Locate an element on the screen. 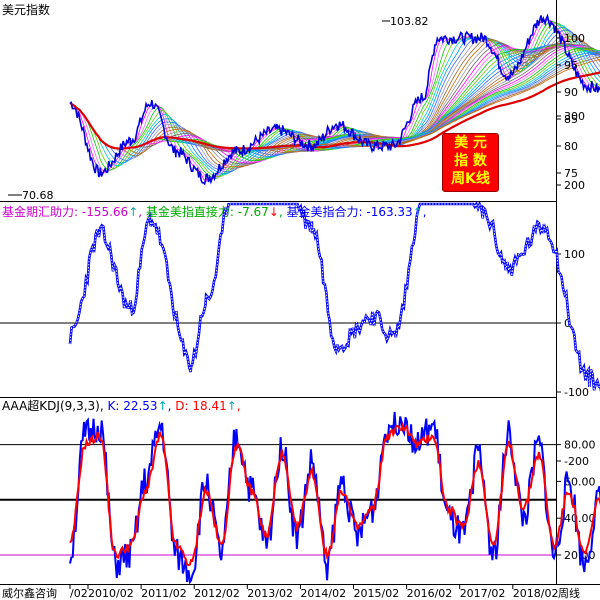  time-tick-label: 2018/02 is located at coordinates (536, 593).